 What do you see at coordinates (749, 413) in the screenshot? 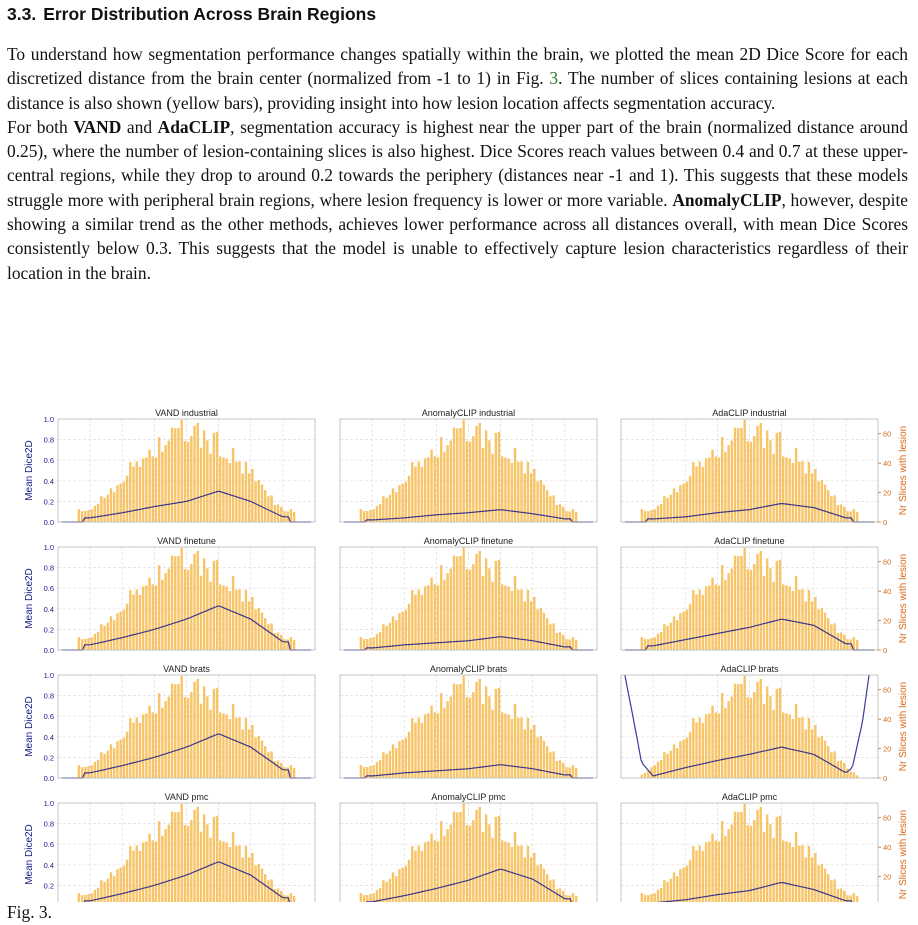
I see `chart-title: AdaCLIP industrial` at bounding box center [749, 413].